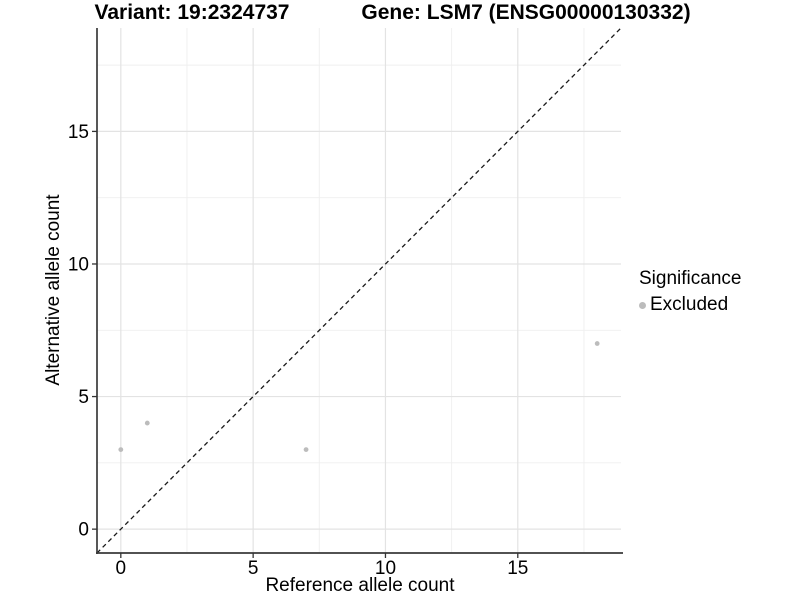 This screenshot has height=600, width=800. What do you see at coordinates (83, 530) in the screenshot?
I see `y-tick-label: 0` at bounding box center [83, 530].